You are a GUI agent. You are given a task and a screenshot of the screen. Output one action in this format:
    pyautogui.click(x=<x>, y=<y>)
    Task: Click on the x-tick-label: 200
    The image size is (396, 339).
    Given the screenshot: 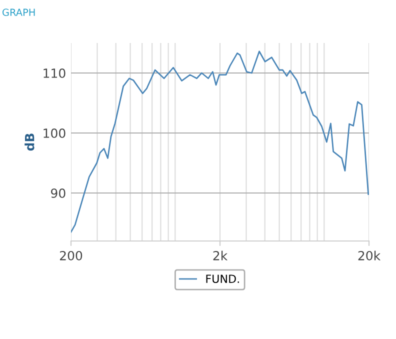 What is the action you would take?
    pyautogui.click(x=71, y=255)
    